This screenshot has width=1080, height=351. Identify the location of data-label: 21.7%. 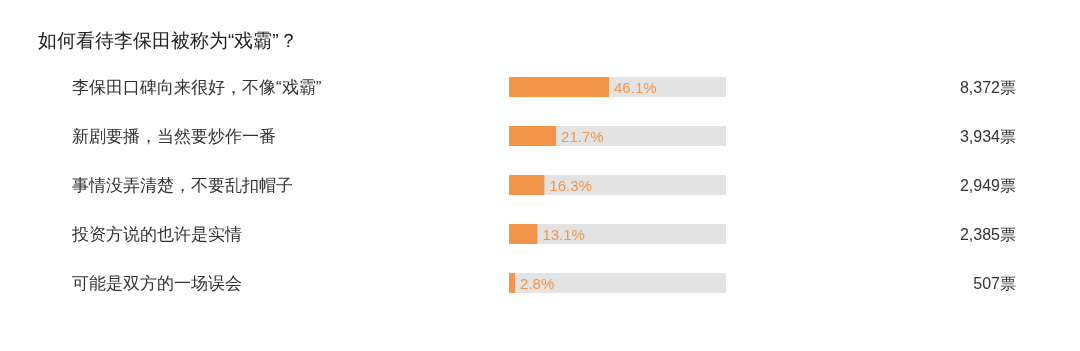
(582, 136).